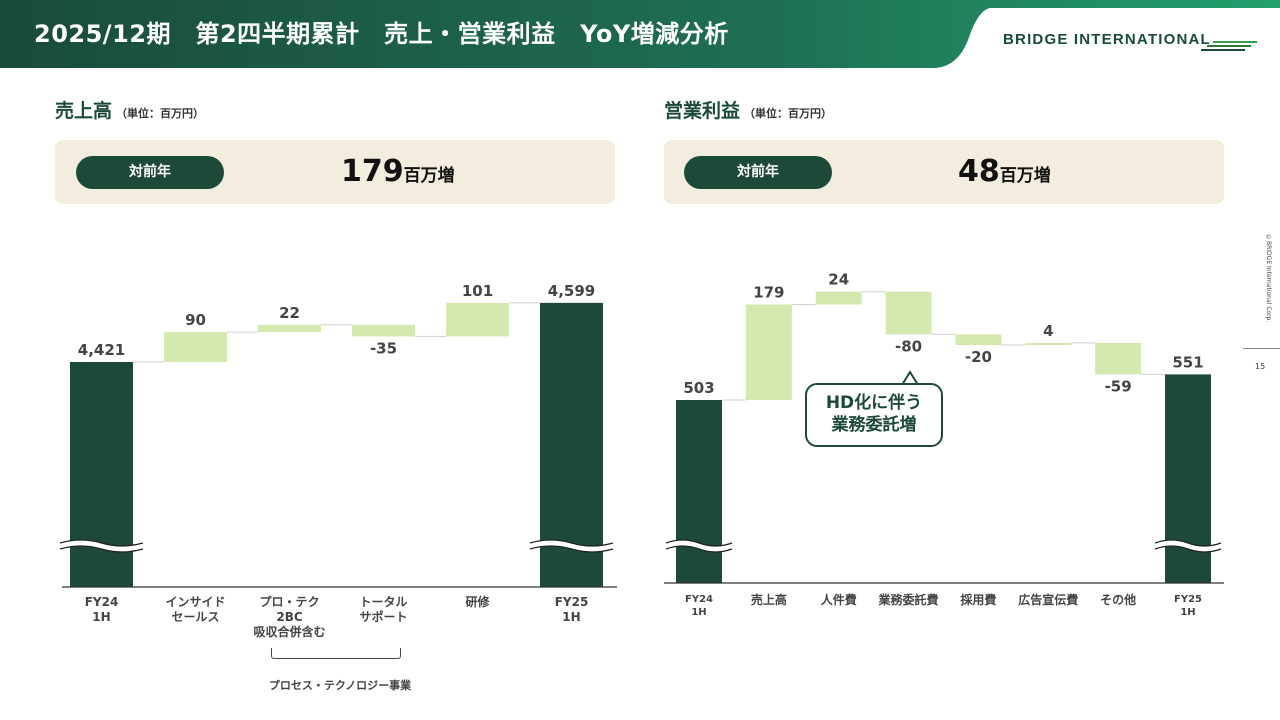  What do you see at coordinates (758, 172) in the screenshot?
I see `profit-yoy-pill: 対前年` at bounding box center [758, 172].